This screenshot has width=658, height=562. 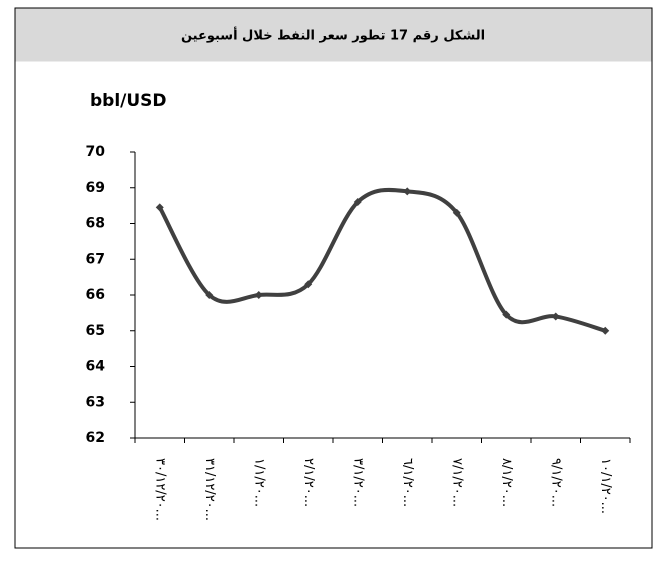 I want to click on chart-title: الشكل رقم 17 تطور سعر النفط خلال أسبوعين, so click(x=333, y=35).